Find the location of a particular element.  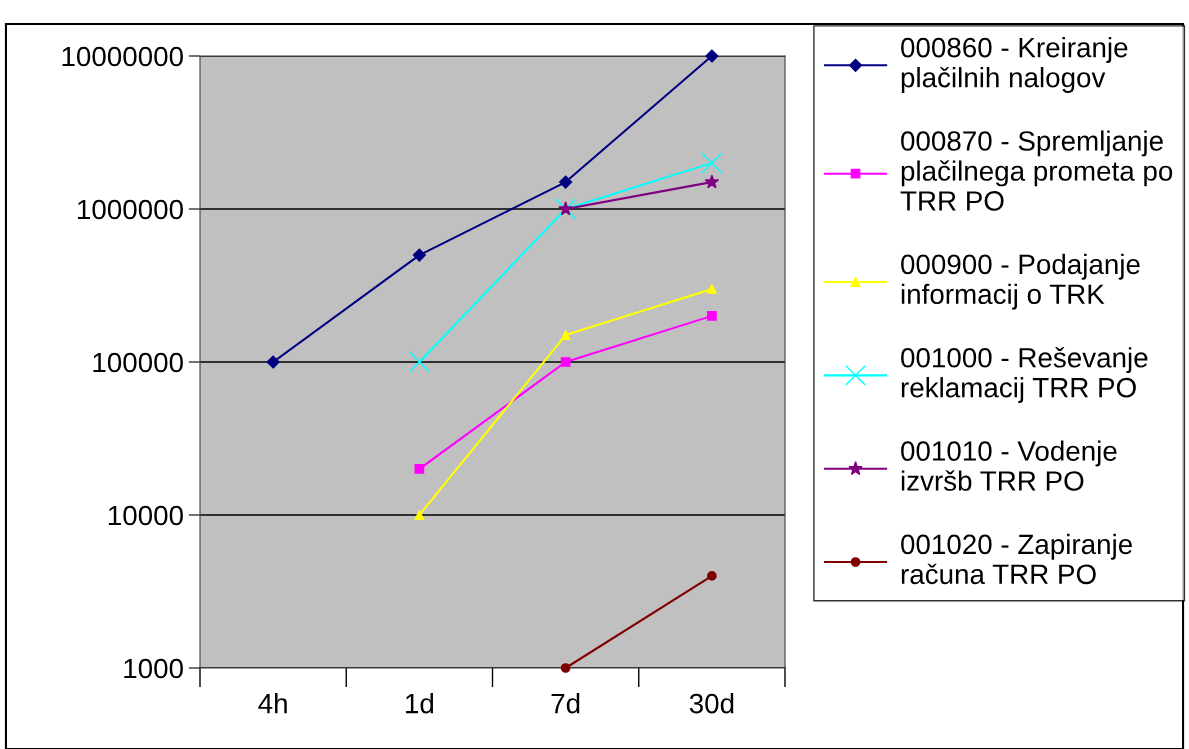

y-tick-label: 10000 is located at coordinates (145, 515).